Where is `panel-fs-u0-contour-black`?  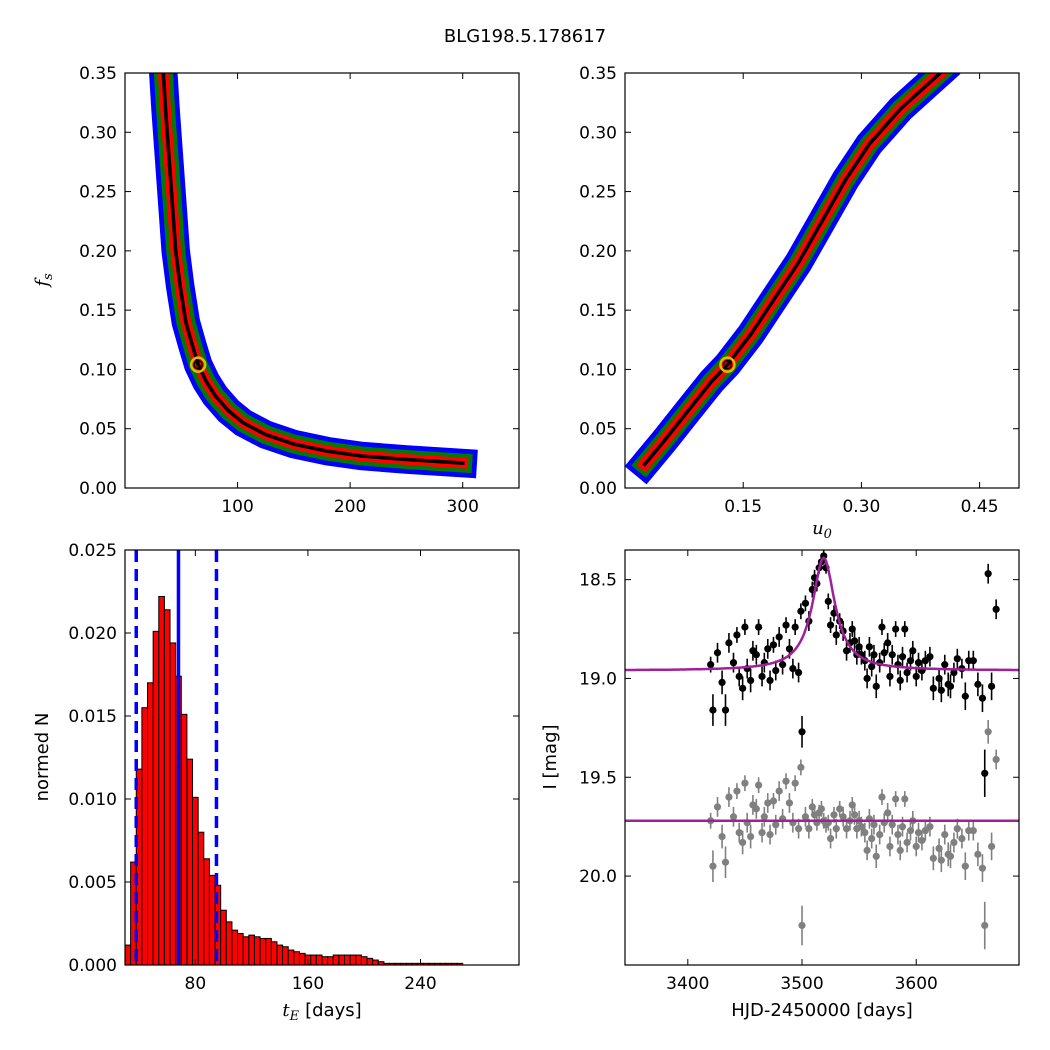
panel-fs-u0-contour-black is located at coordinates (792, 270).